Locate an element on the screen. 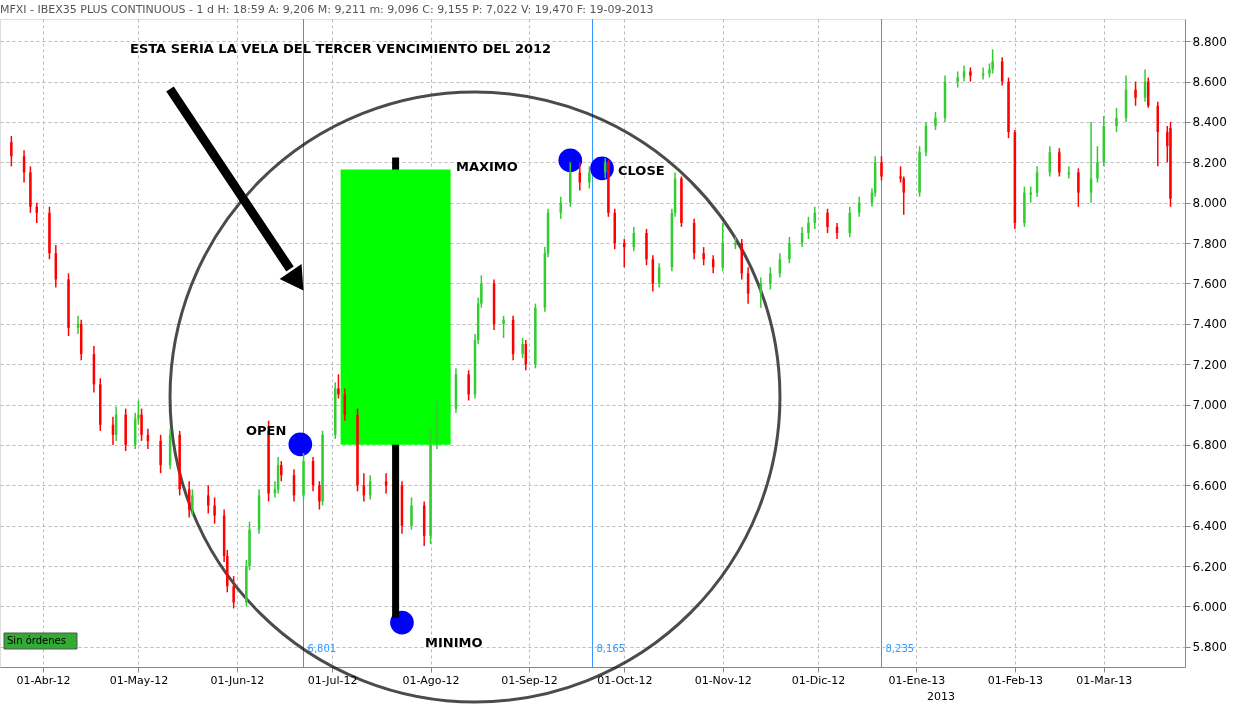 This screenshot has width=1250, height=714. y-tick-label: 8.800 is located at coordinates (1209, 41).